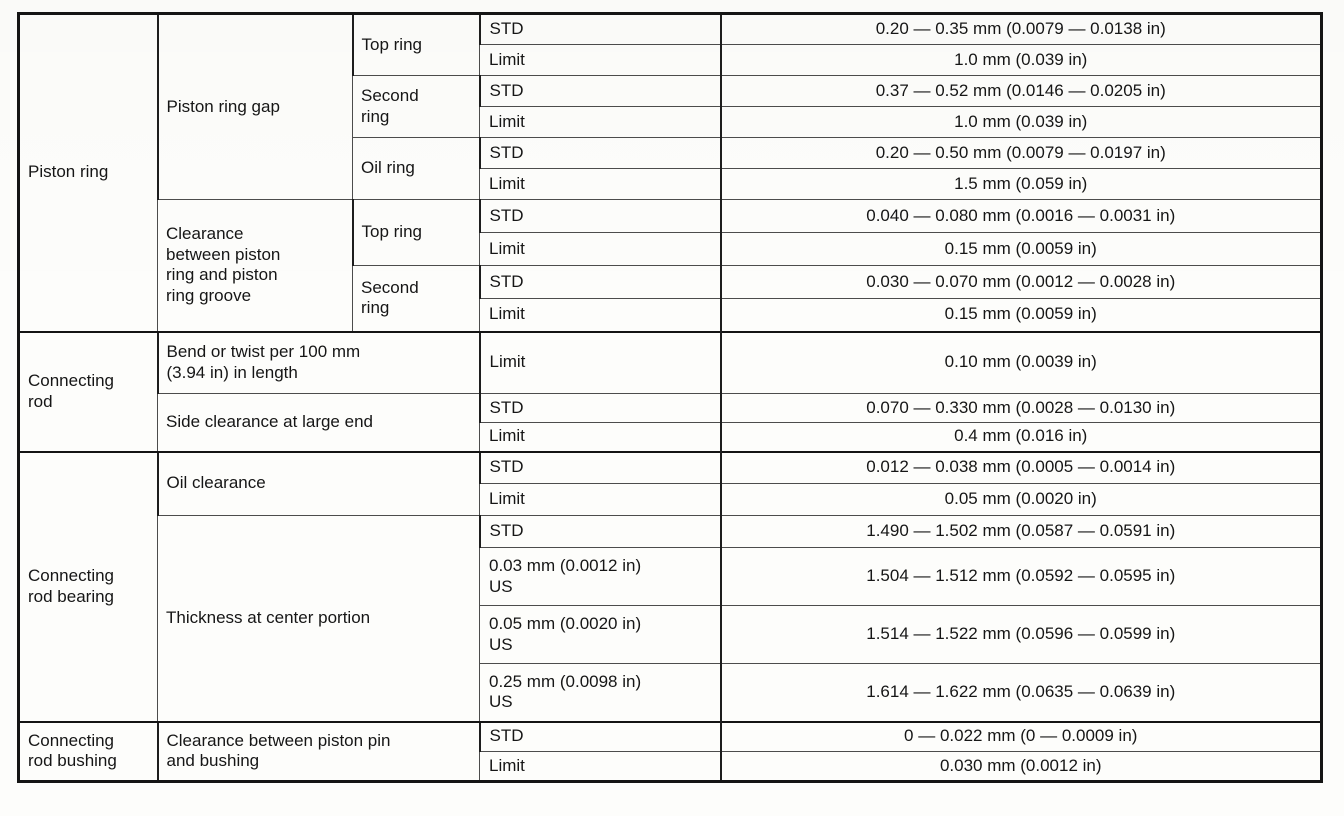  What do you see at coordinates (318, 422) in the screenshot?
I see `cell-item: Side clearance at large end` at bounding box center [318, 422].